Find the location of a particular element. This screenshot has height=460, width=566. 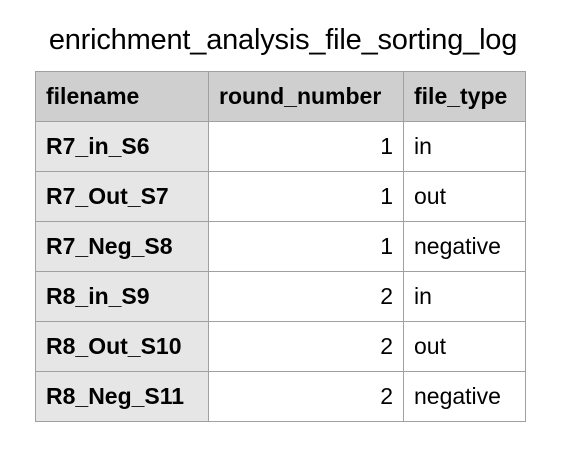

table-row: R8_in_S9 2 in is located at coordinates (280, 296).